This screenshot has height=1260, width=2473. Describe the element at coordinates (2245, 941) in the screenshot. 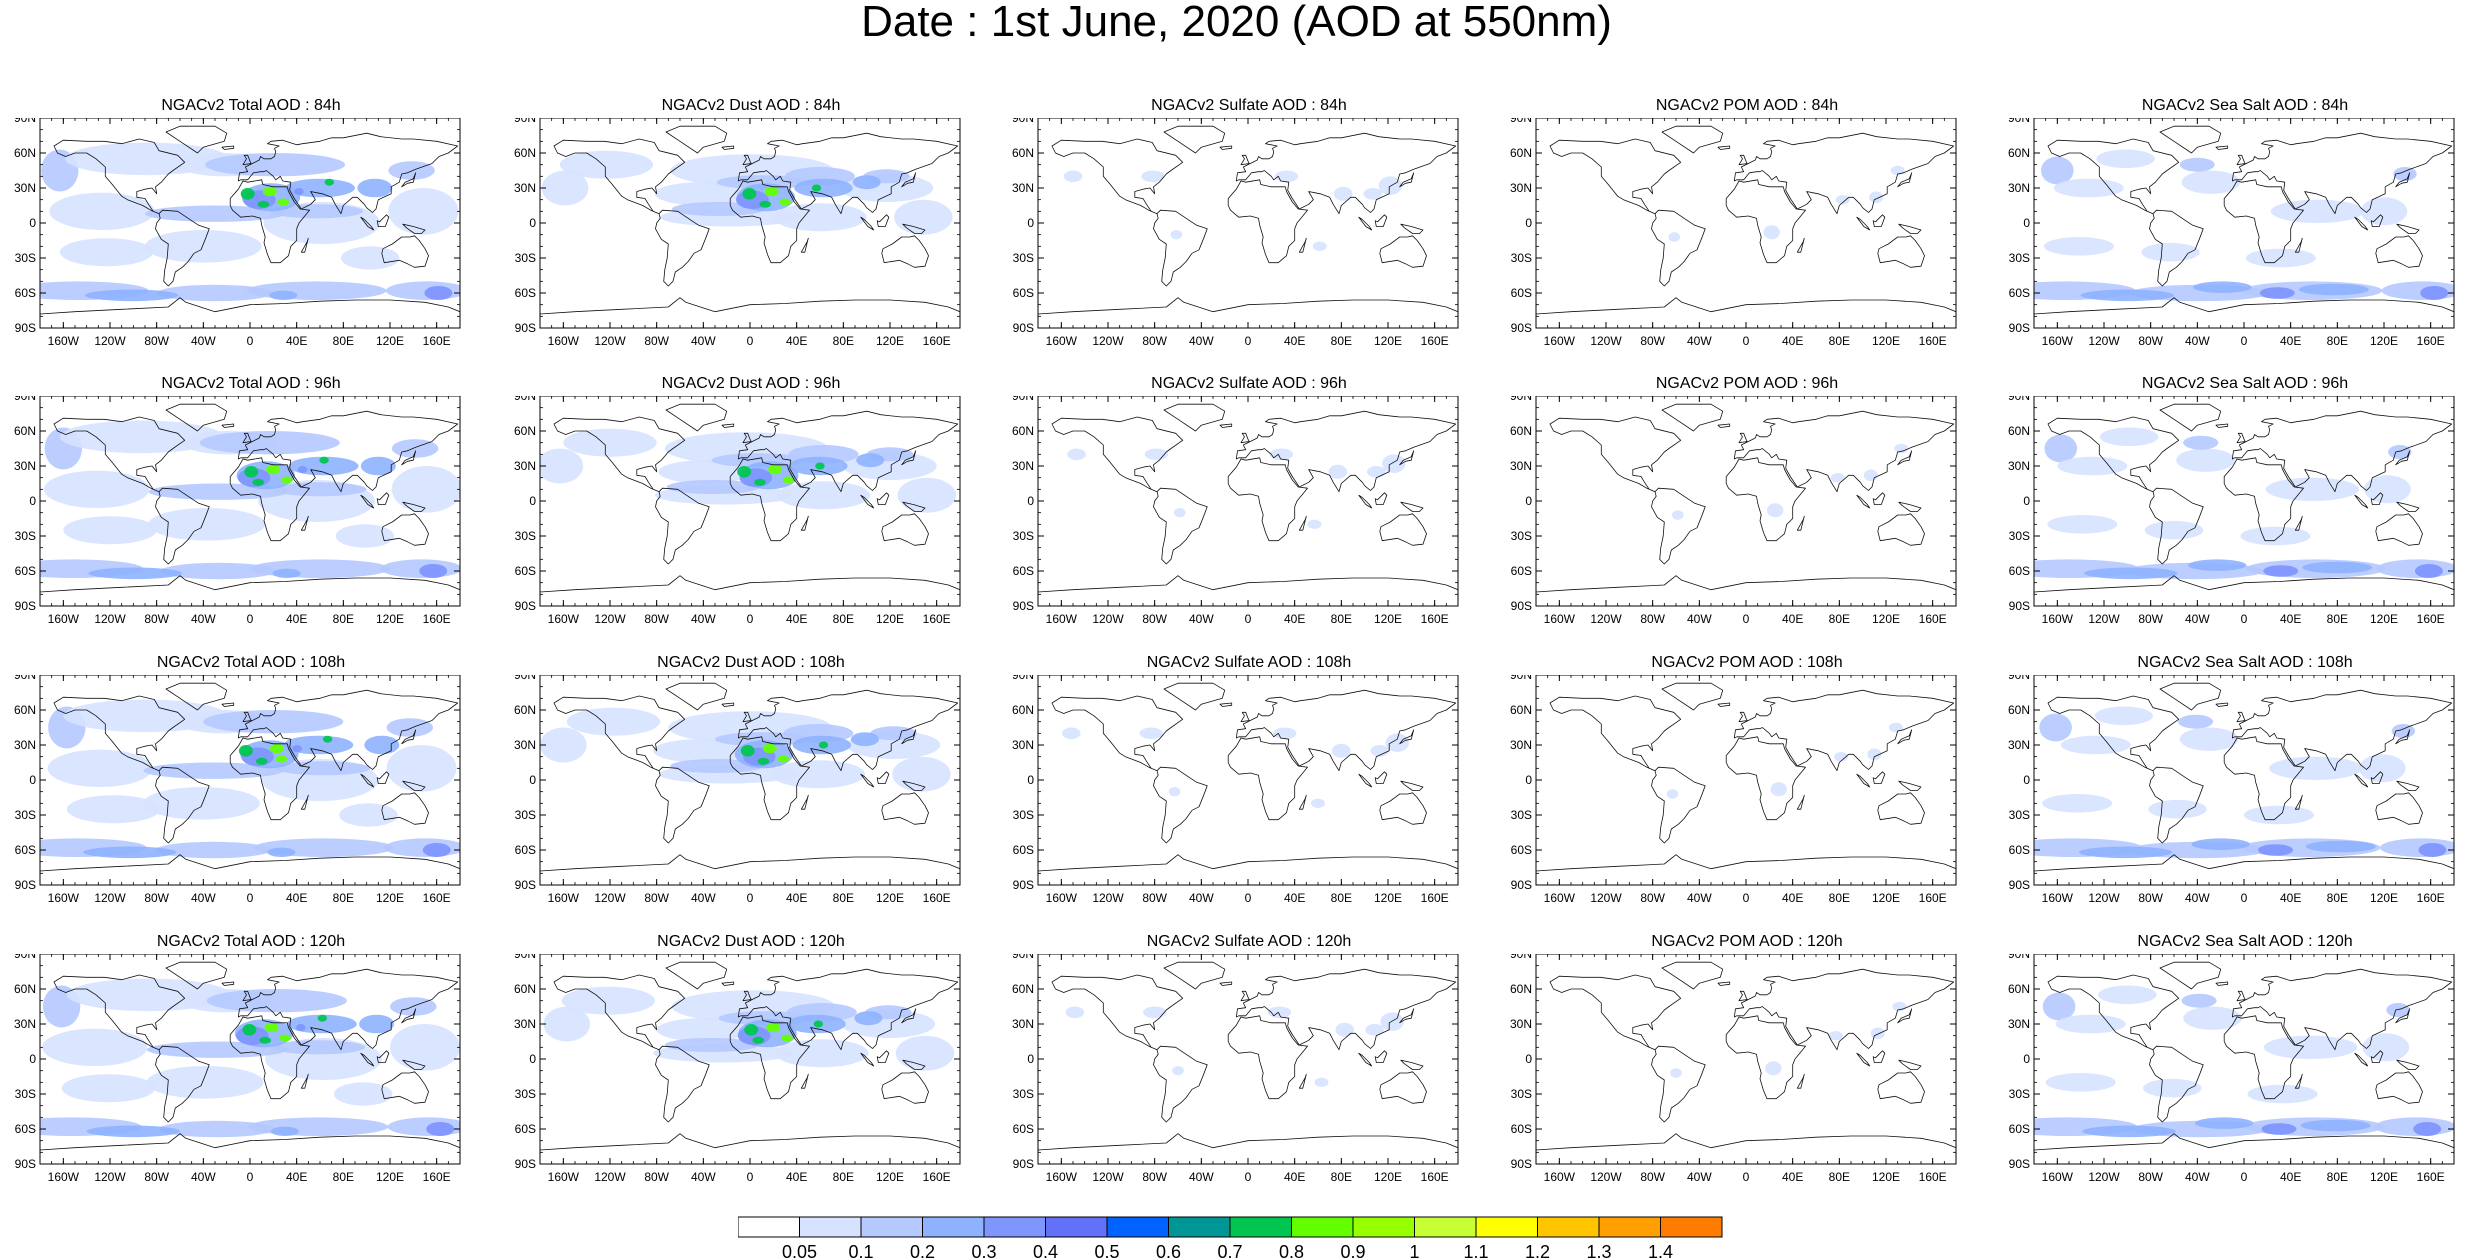

I see `panel-title: NGACv2 Sea Salt AOD : 120h` at that location.